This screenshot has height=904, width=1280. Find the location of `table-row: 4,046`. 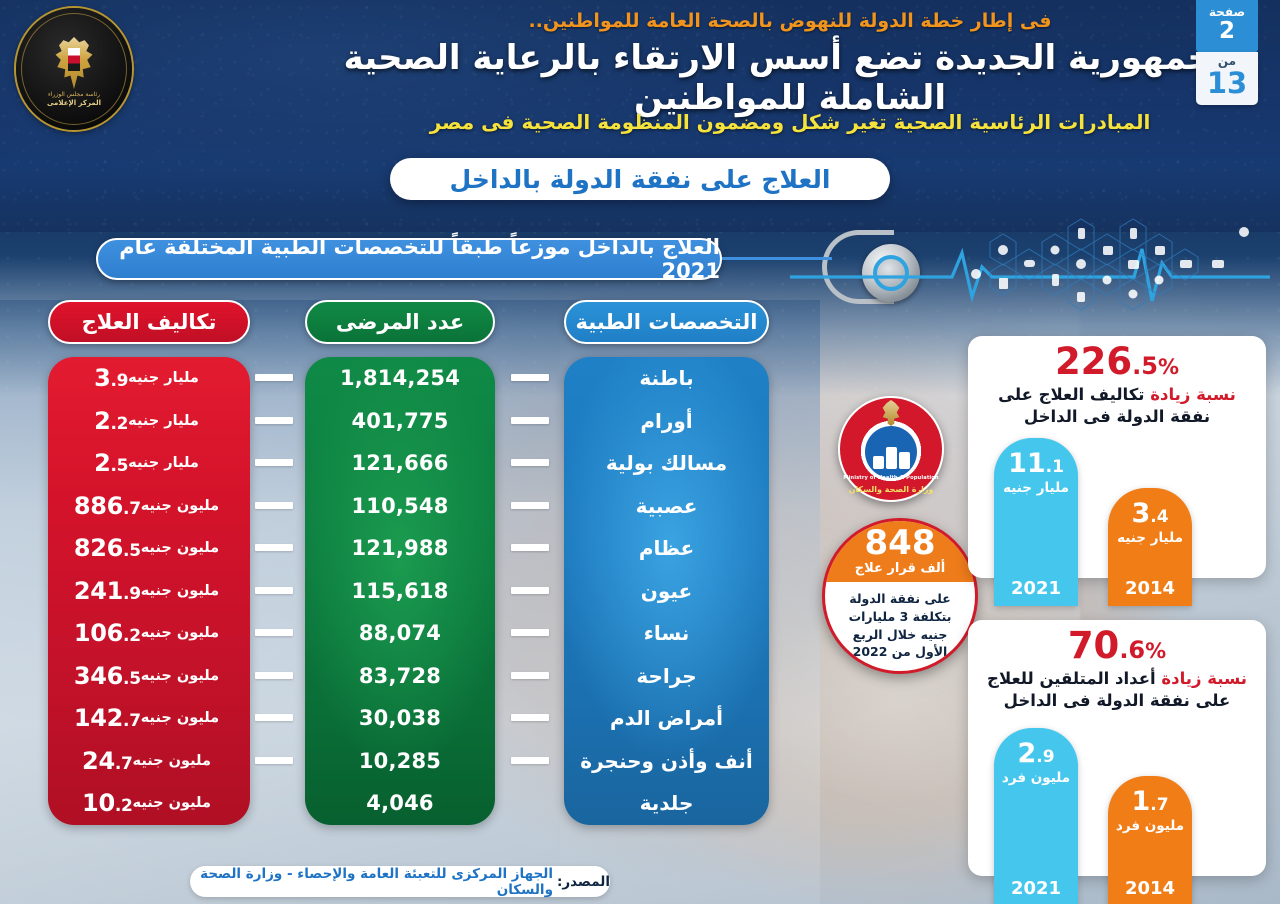

table-row: 4,046 is located at coordinates (400, 803).